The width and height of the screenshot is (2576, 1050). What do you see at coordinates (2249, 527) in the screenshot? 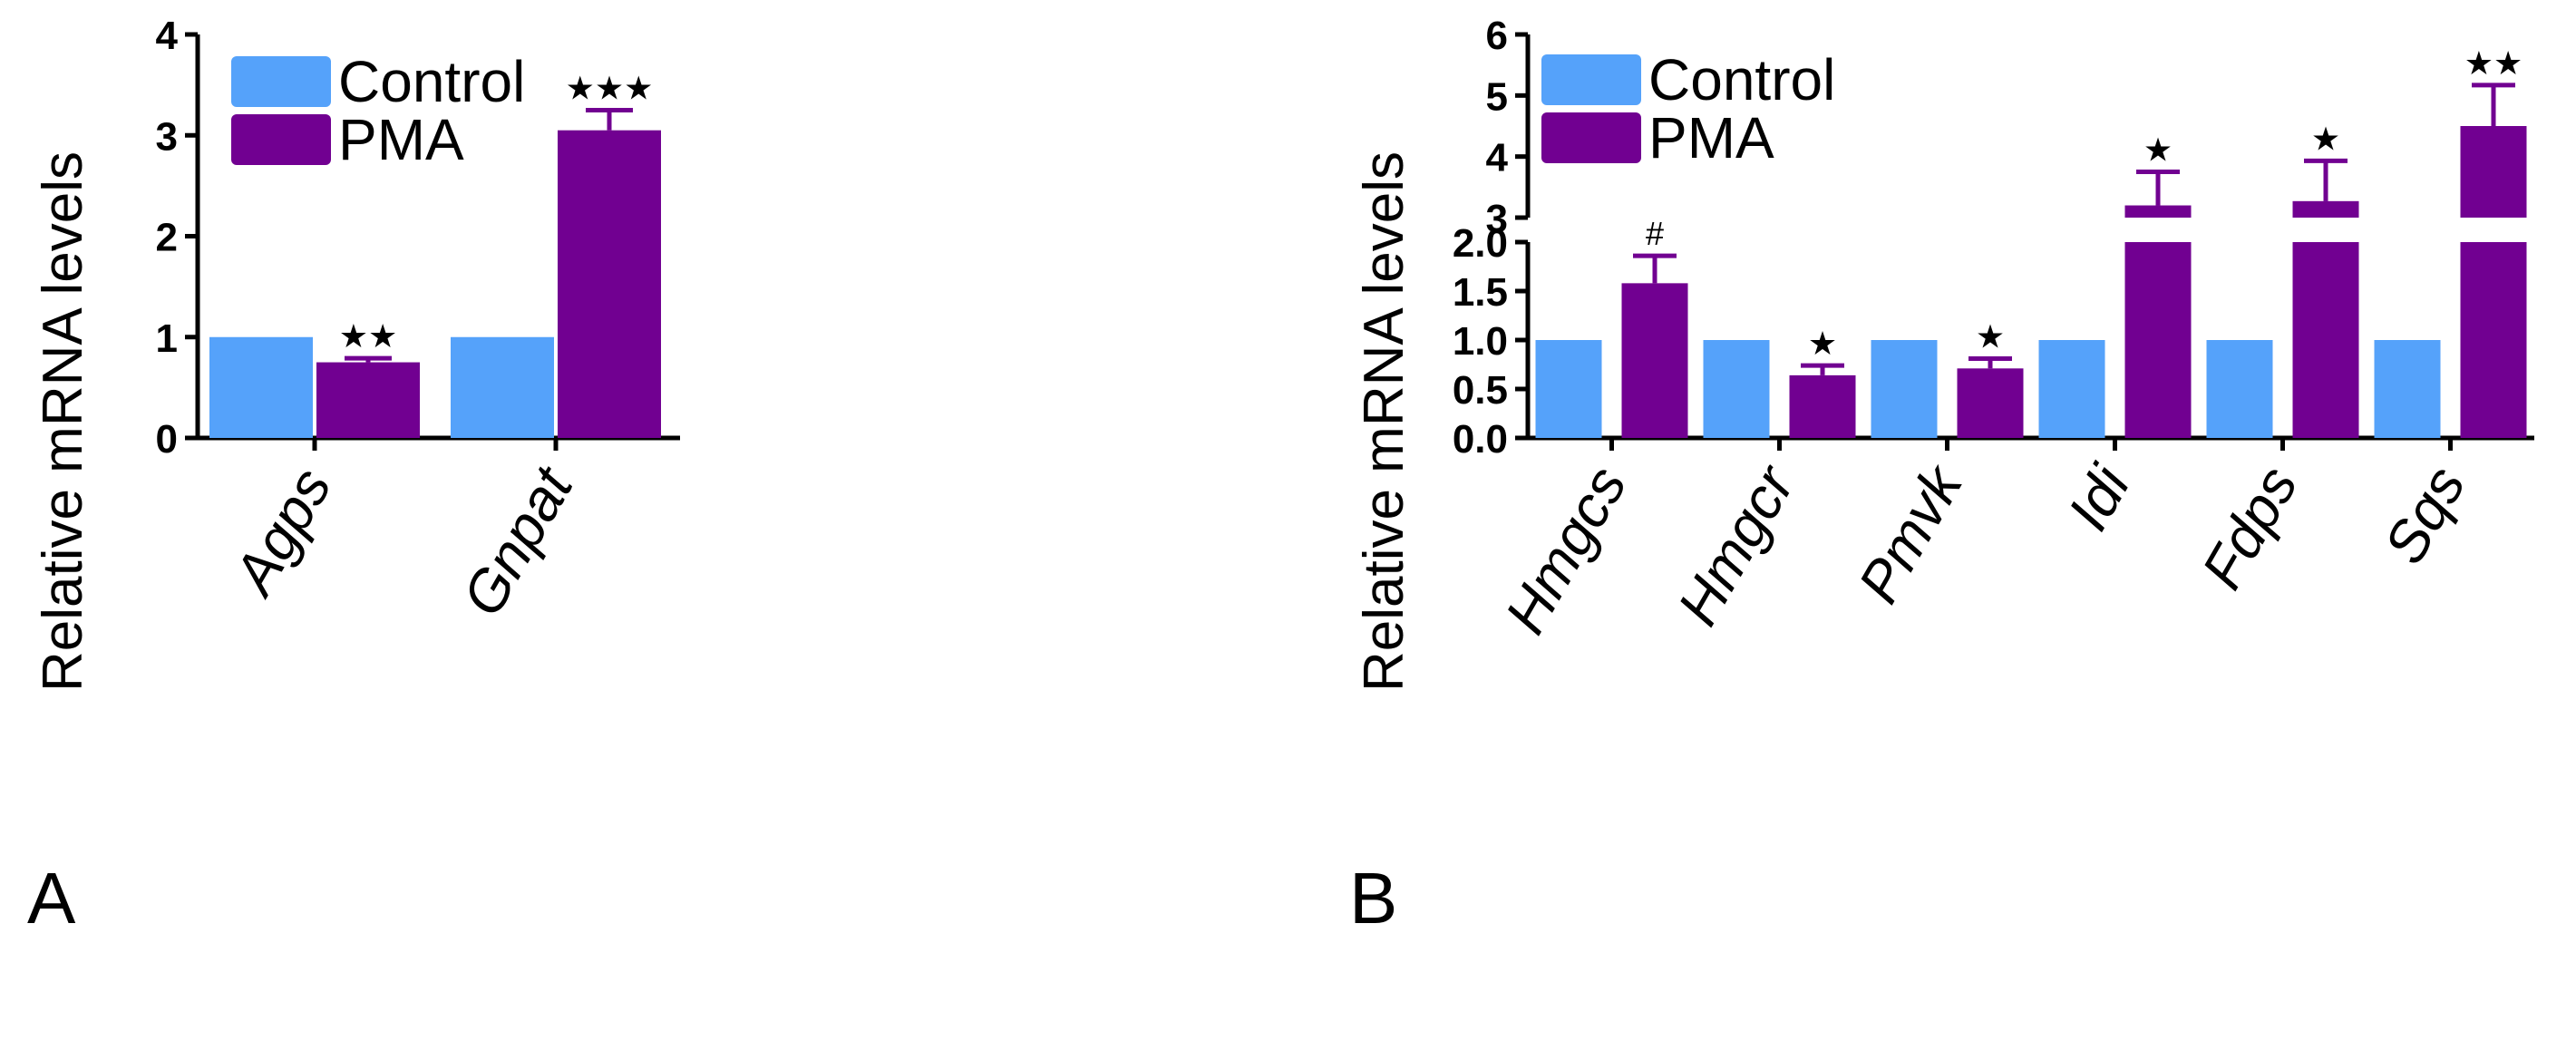
I see `x-tick-label: Fdps` at bounding box center [2249, 527].